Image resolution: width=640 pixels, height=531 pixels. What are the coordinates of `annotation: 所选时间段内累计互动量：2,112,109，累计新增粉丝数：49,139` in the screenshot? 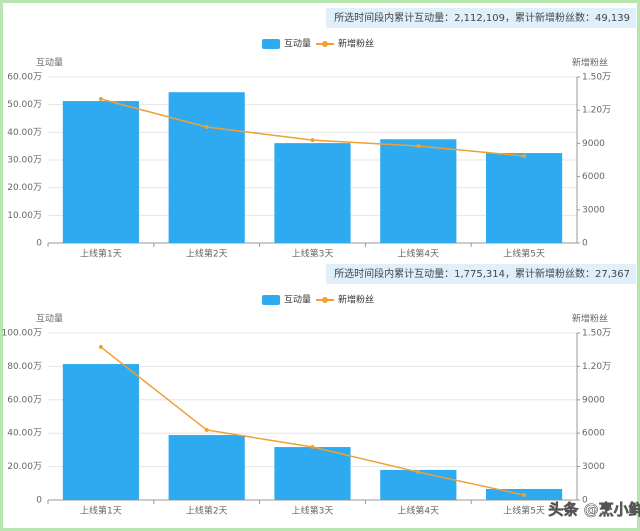 It's located at (482, 17).